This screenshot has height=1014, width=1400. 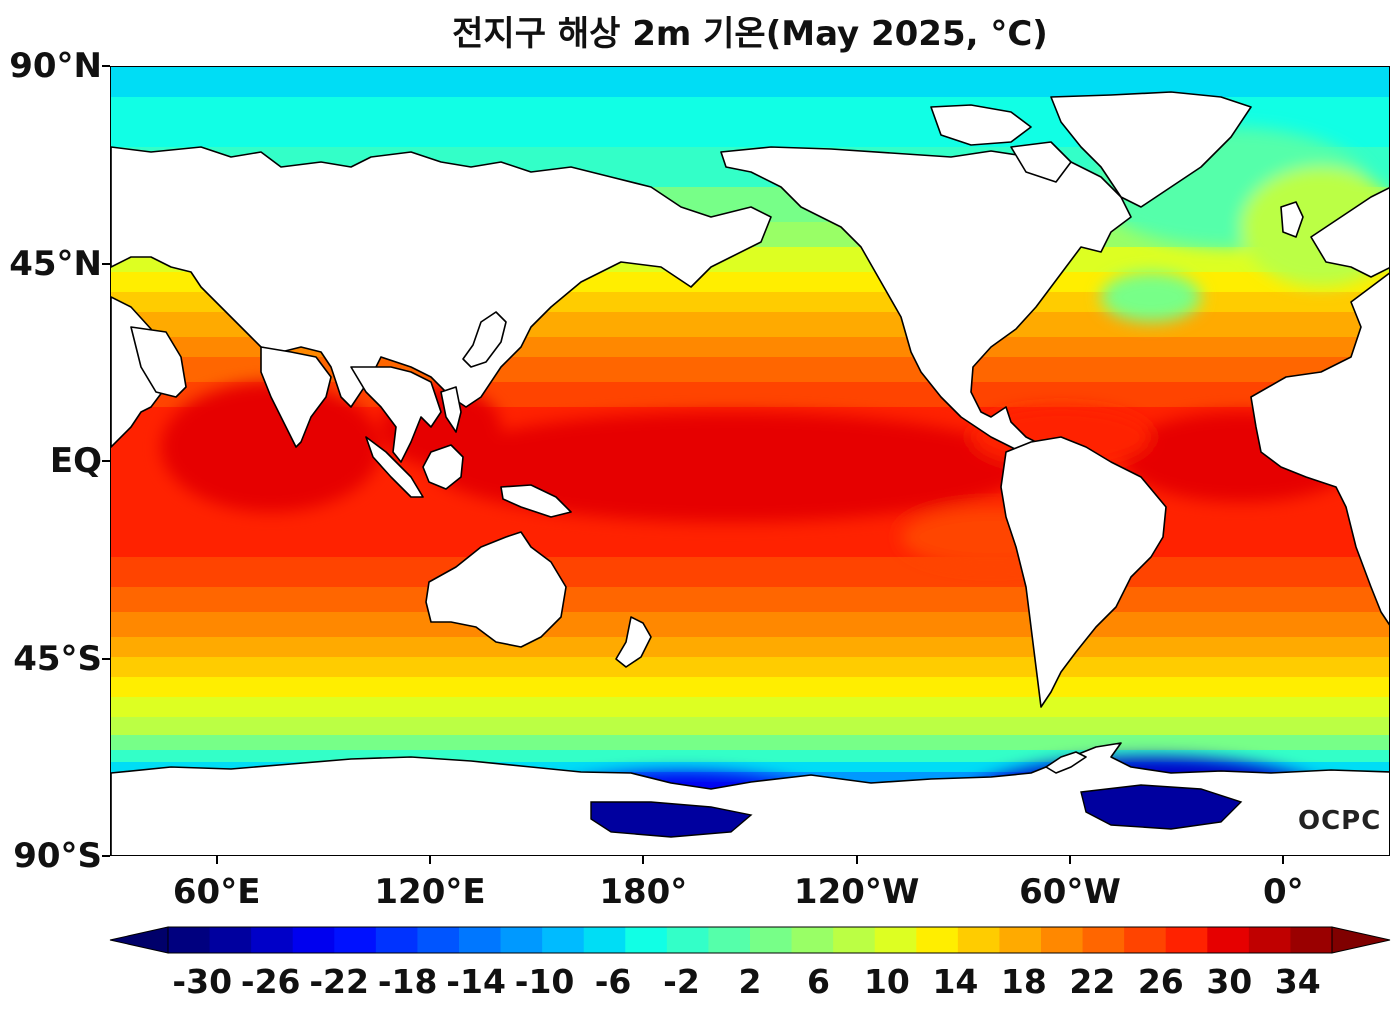 What do you see at coordinates (536, 501) in the screenshot?
I see `new-guinea` at bounding box center [536, 501].